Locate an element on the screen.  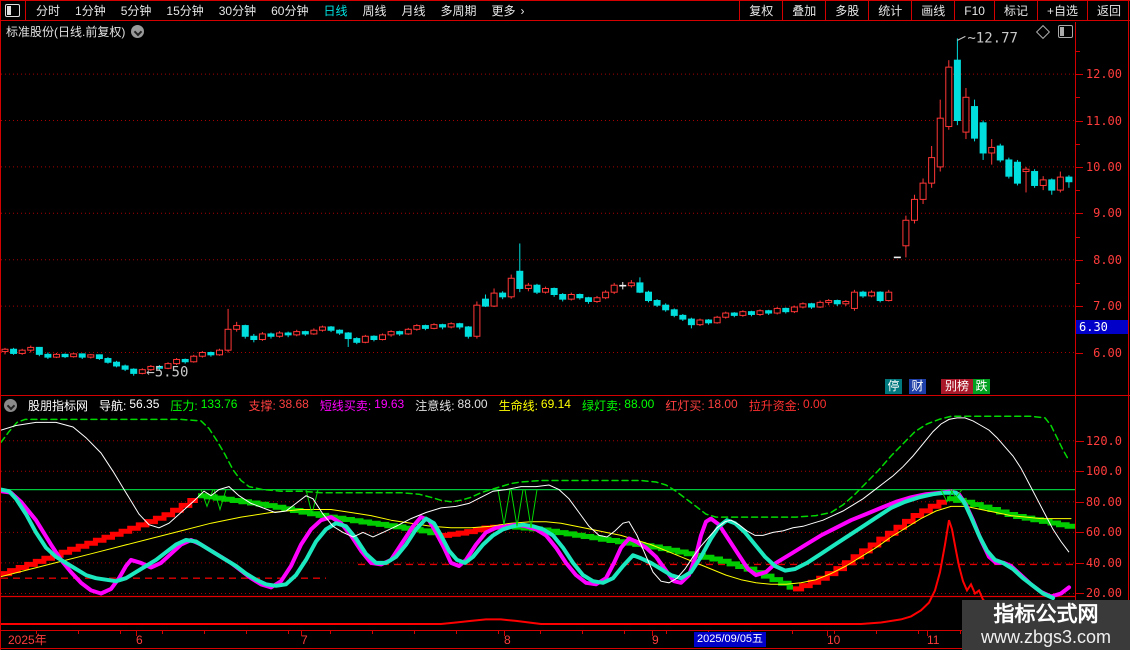
action-item-4: 画线 is located at coordinates (932, 10).